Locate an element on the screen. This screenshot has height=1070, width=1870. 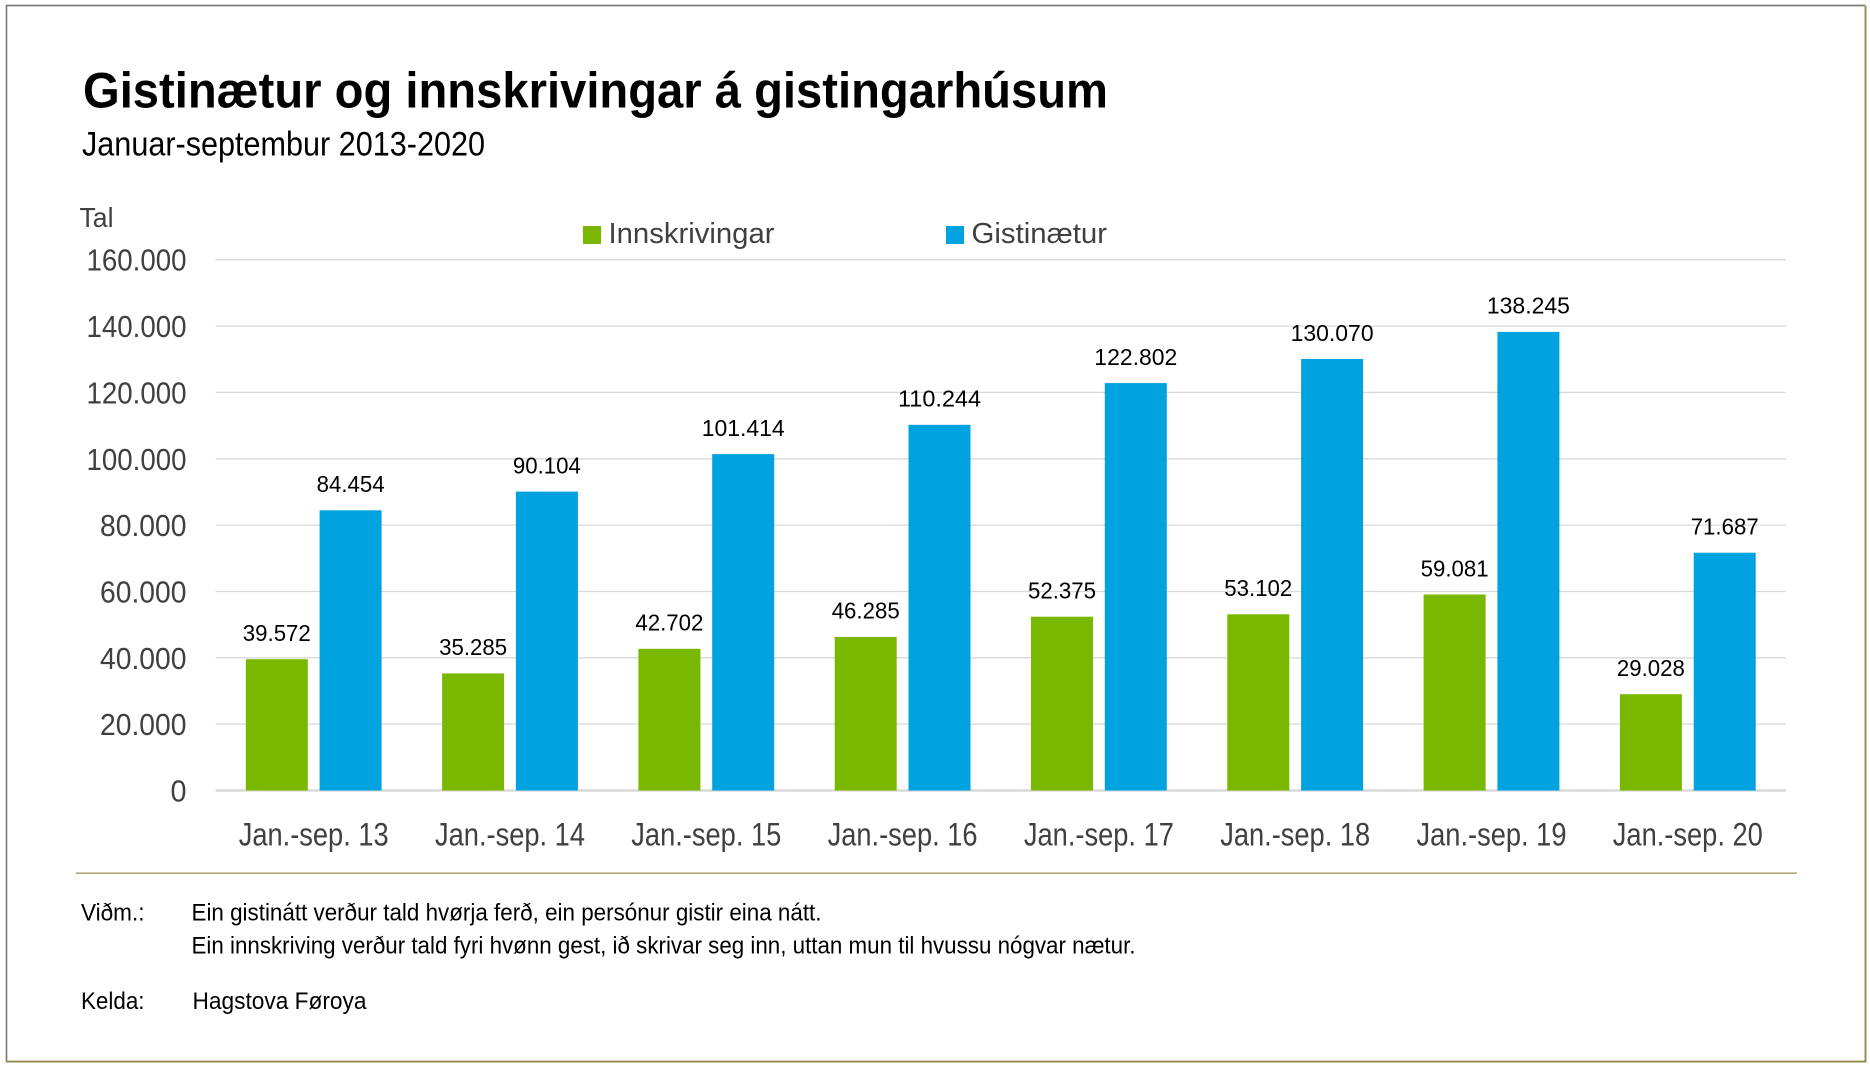
svg-text: Kelda: is located at coordinates (113, 1001).